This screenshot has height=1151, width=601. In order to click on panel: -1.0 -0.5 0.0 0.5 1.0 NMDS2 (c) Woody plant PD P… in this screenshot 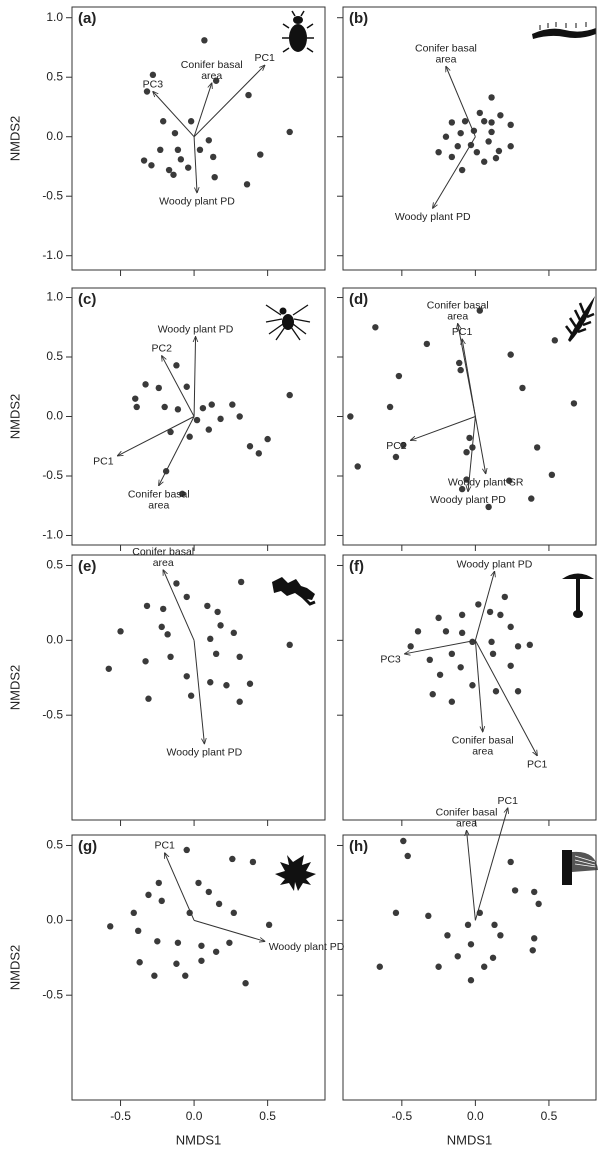, I will do `click(166, 419)`.